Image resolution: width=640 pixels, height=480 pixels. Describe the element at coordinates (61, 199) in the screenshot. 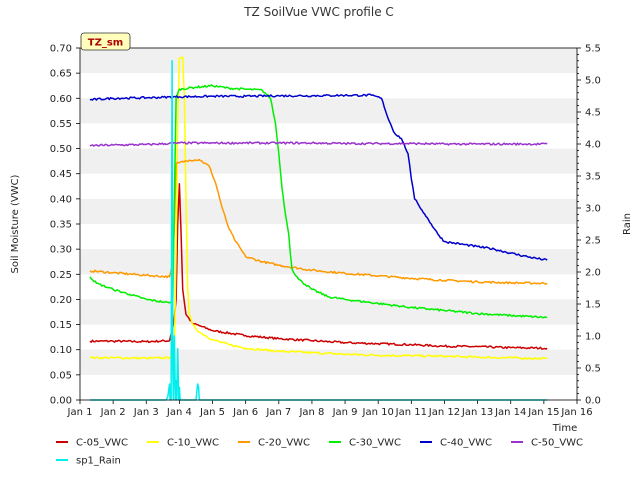

I see `y-tick-label: 0.40` at that location.